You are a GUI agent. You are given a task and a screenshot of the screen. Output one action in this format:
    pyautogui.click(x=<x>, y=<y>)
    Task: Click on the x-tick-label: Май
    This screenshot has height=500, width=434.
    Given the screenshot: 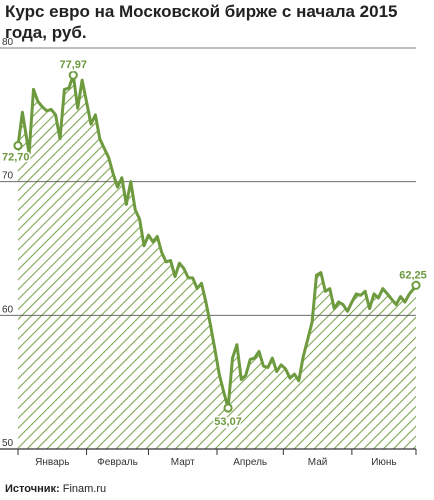 What is the action you would take?
    pyautogui.click(x=318, y=462)
    